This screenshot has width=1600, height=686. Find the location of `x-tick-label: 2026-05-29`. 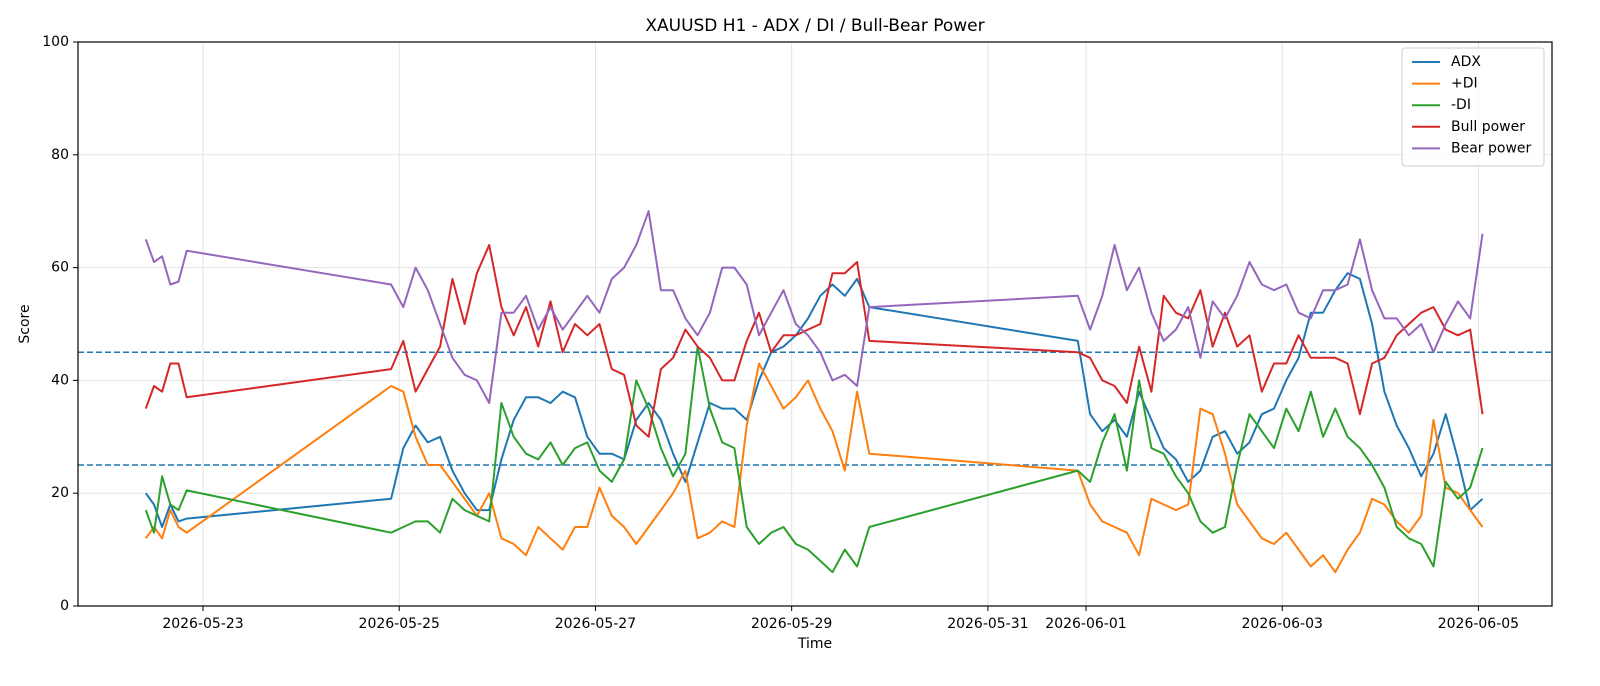

x-tick-label: 2026-05-29 is located at coordinates (791, 624).